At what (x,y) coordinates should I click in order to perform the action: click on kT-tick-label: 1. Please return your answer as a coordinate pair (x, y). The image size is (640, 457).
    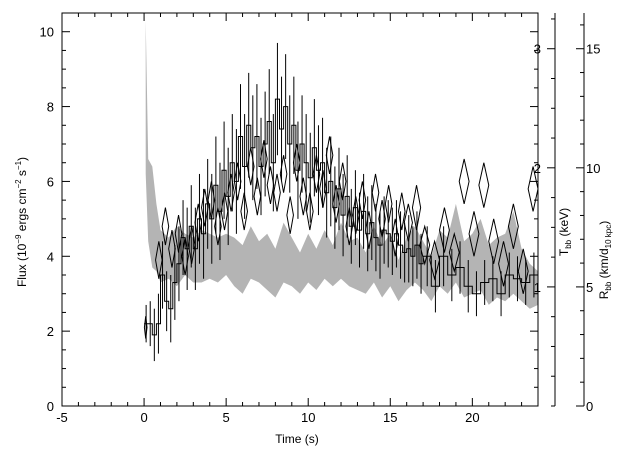
    Looking at the image, I should click on (537, 287).